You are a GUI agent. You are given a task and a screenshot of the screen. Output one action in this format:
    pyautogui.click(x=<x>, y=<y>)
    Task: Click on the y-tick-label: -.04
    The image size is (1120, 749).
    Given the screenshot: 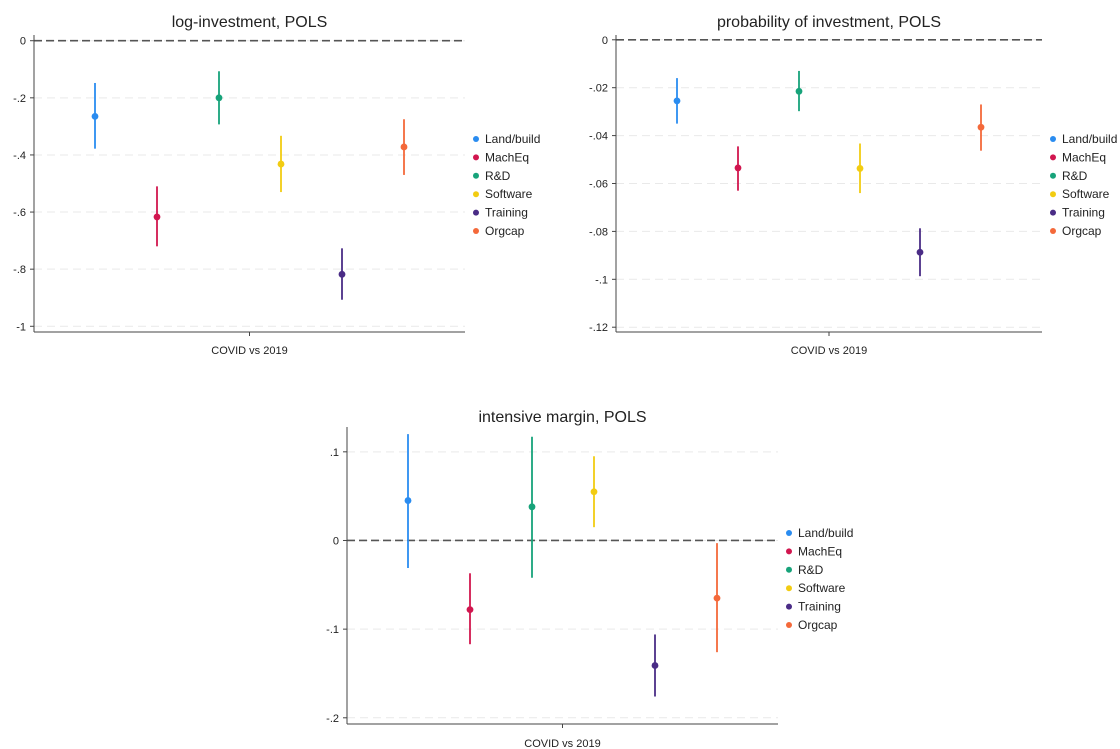 What is the action you would take?
    pyautogui.click(x=598, y=137)
    